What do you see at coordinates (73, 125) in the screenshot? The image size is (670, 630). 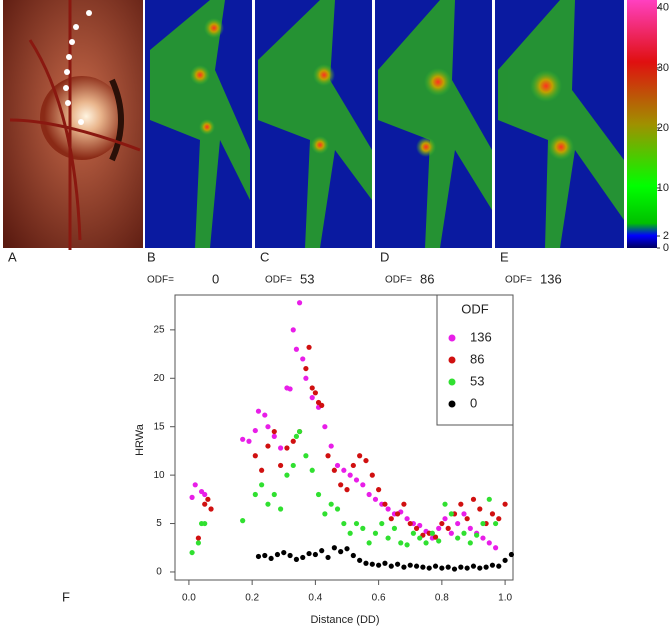 I see `fundus-image` at bounding box center [73, 125].